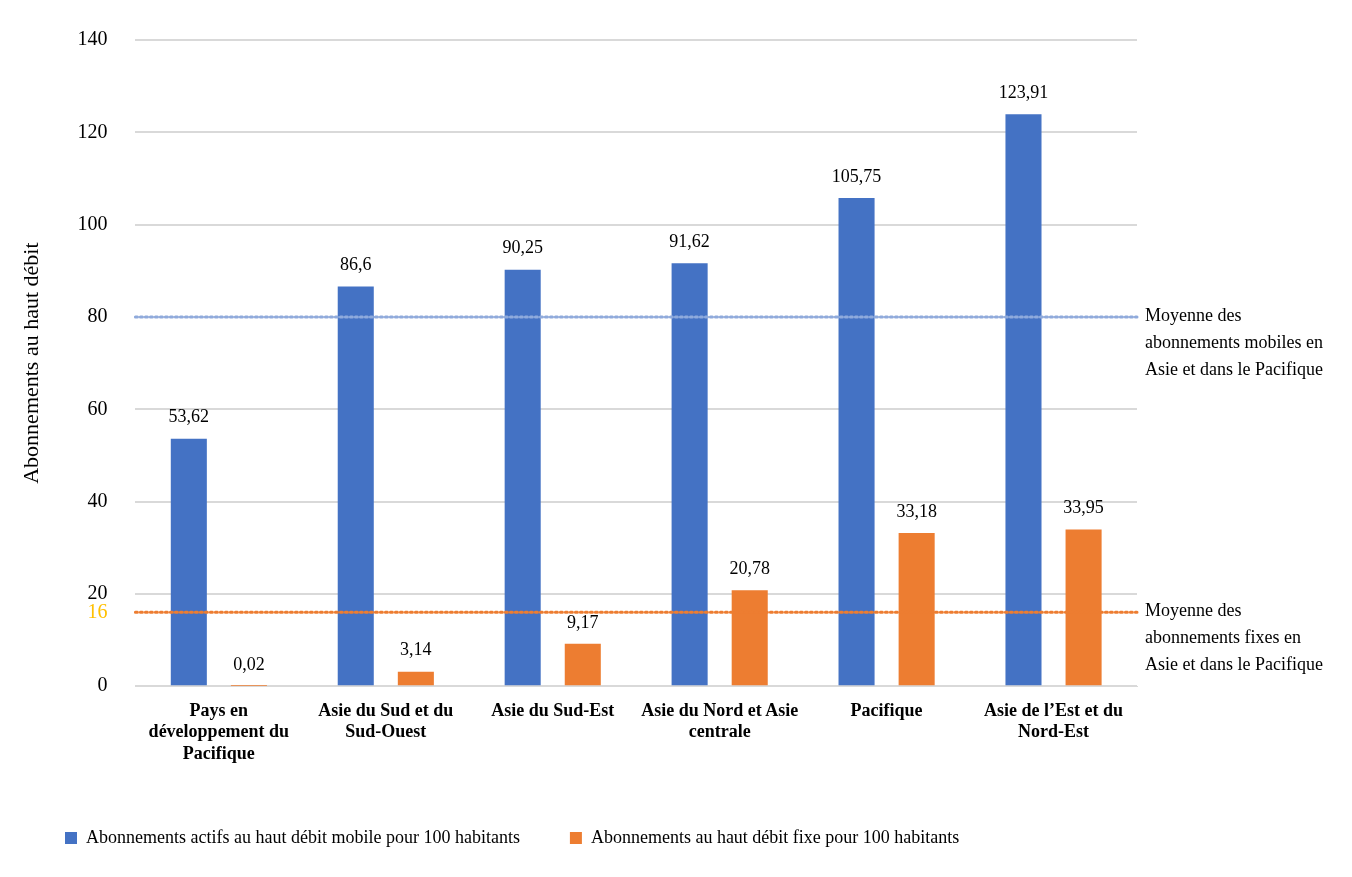 This screenshot has width=1352, height=877. Describe the element at coordinates (416, 649) in the screenshot. I see `text: 3,14` at that location.